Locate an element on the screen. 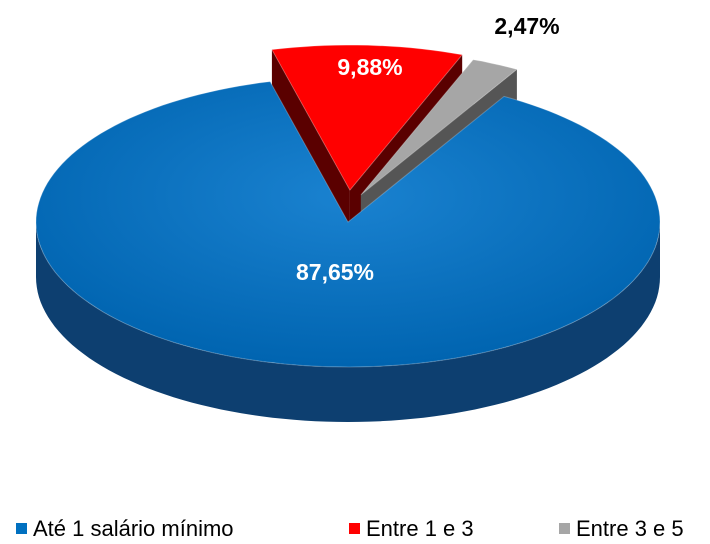 Image resolution: width=710 pixels, height=544 pixels. data-label: 2,47% is located at coordinates (526, 26).